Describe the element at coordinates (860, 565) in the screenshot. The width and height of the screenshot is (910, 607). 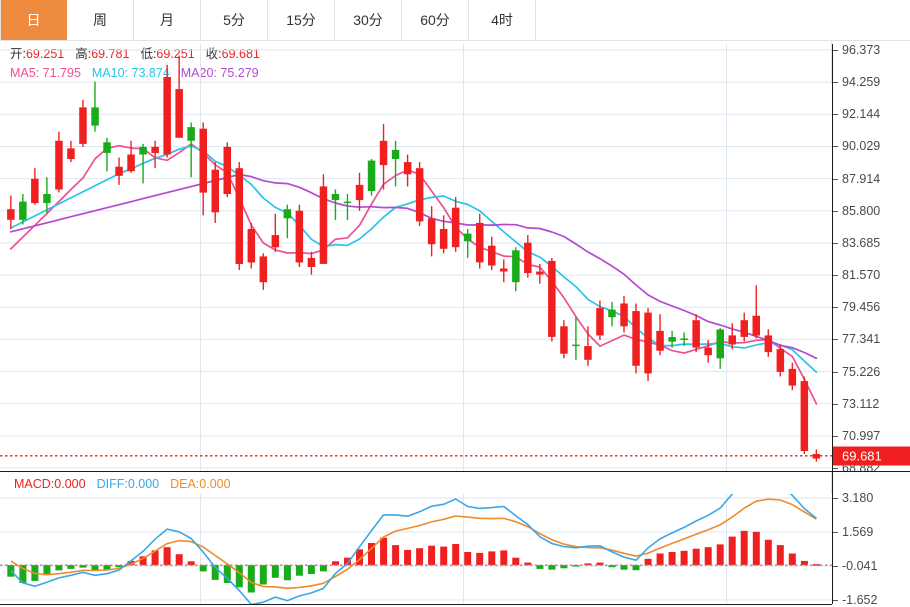
I see `macd-axis-label-2: -0.041` at that location.